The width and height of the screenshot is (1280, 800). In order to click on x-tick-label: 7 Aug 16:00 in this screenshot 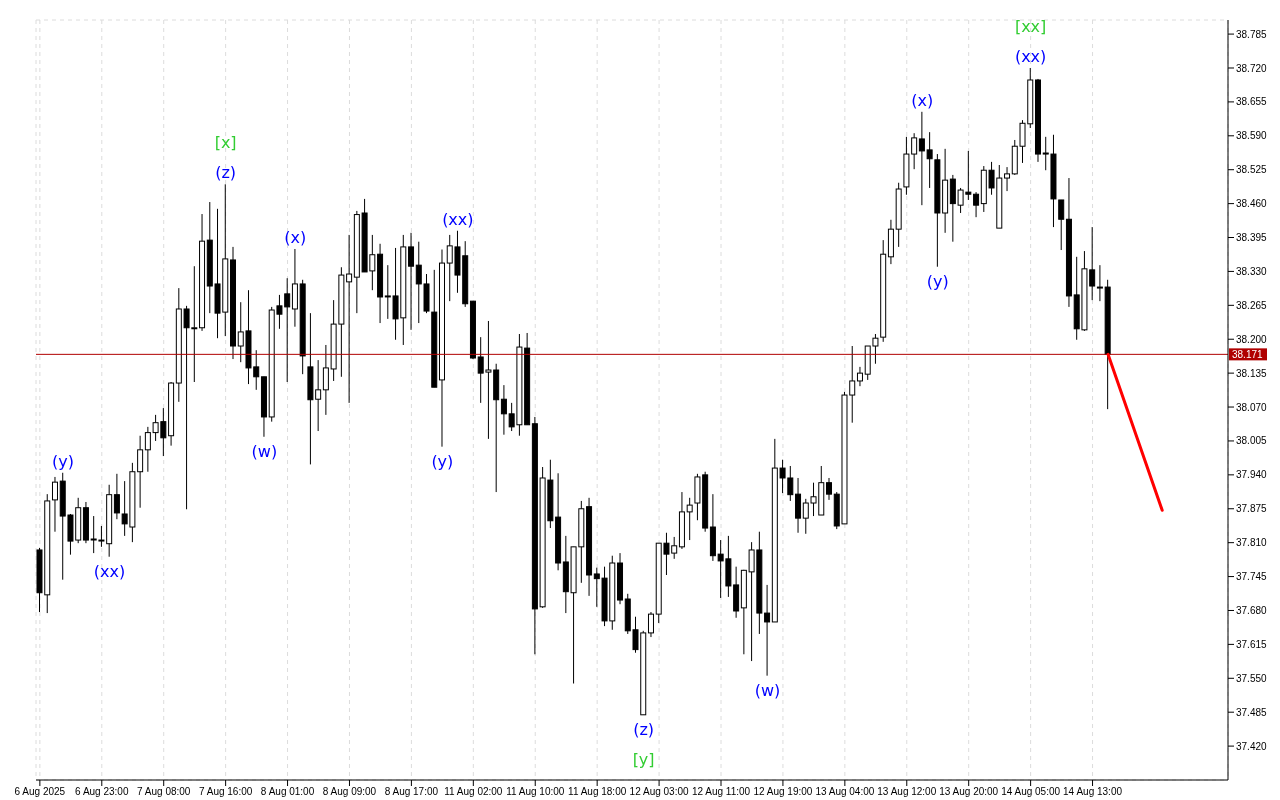, I will do `click(225, 792)`.